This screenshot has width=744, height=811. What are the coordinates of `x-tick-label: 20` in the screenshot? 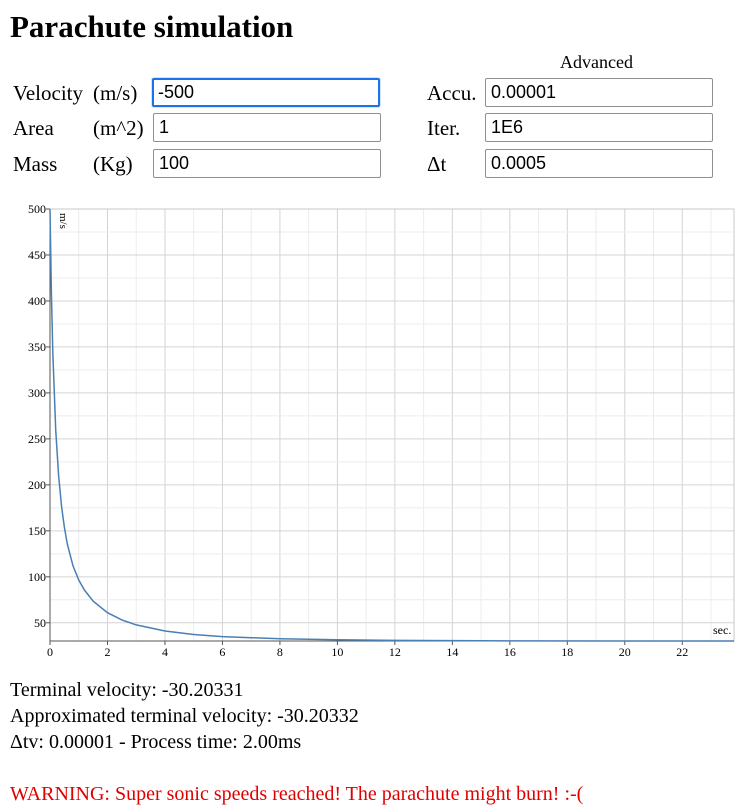 It's located at (625, 652).